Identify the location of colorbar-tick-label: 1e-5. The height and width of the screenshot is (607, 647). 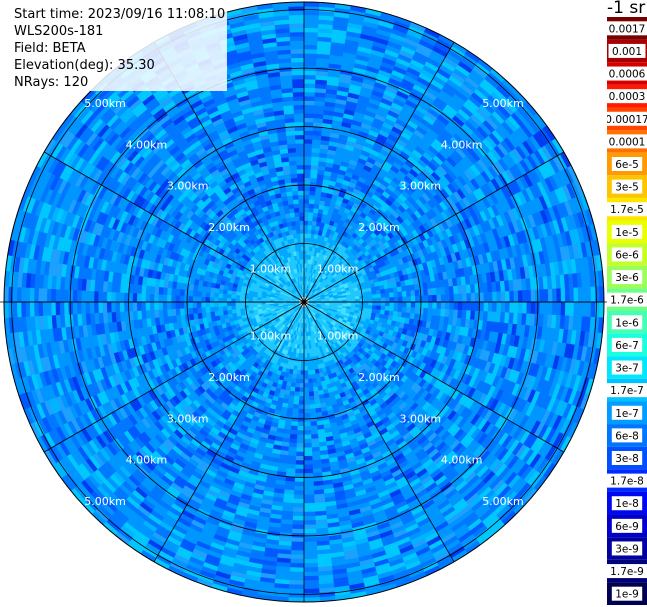
(627, 233).